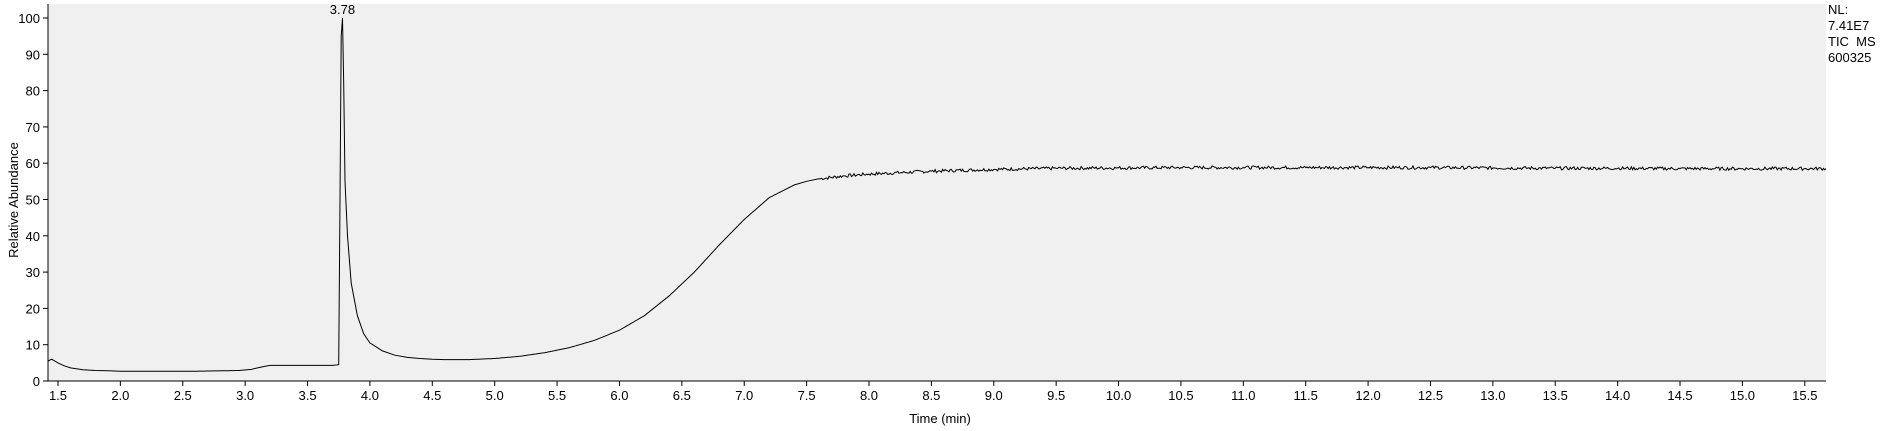  I want to click on x-tick-label: 7.0, so click(744, 395).